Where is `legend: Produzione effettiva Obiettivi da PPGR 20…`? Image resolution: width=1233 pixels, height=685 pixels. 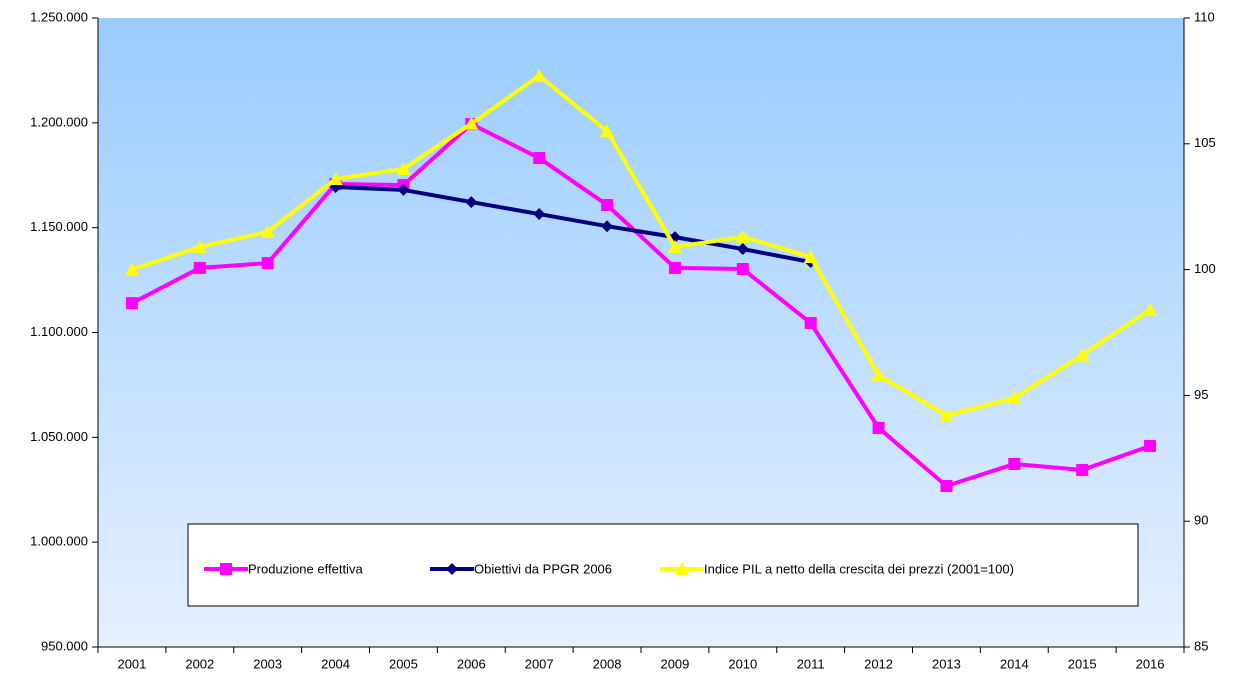
legend: Produzione effettiva Obiettivi da PPGR 20… is located at coordinates (663, 565).